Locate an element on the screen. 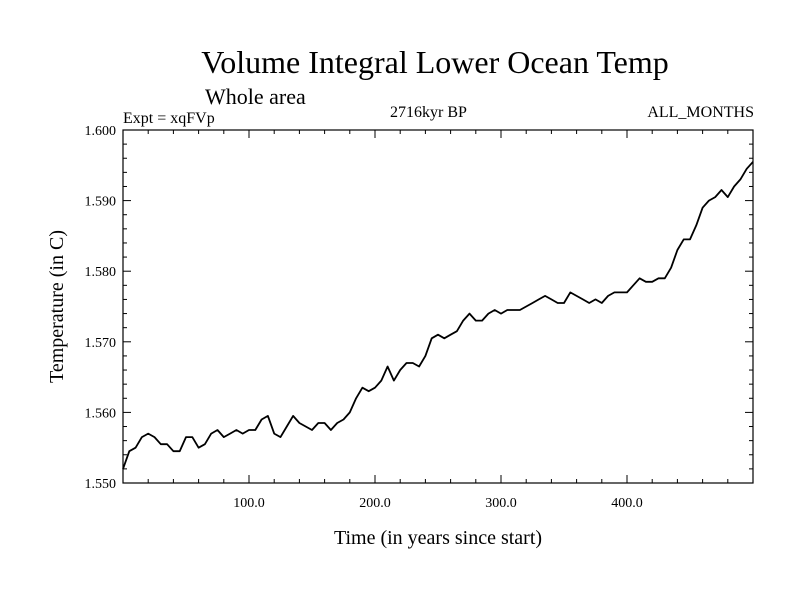 This screenshot has width=800, height=600. y-axis-label: Temperature (in C) is located at coordinates (57, 306).